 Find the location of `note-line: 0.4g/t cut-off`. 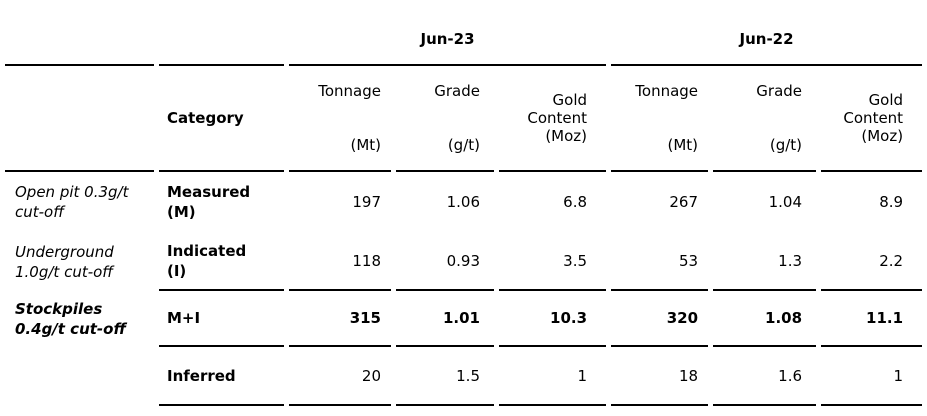

note-line: 0.4g/t cut-off is located at coordinates (70, 329).